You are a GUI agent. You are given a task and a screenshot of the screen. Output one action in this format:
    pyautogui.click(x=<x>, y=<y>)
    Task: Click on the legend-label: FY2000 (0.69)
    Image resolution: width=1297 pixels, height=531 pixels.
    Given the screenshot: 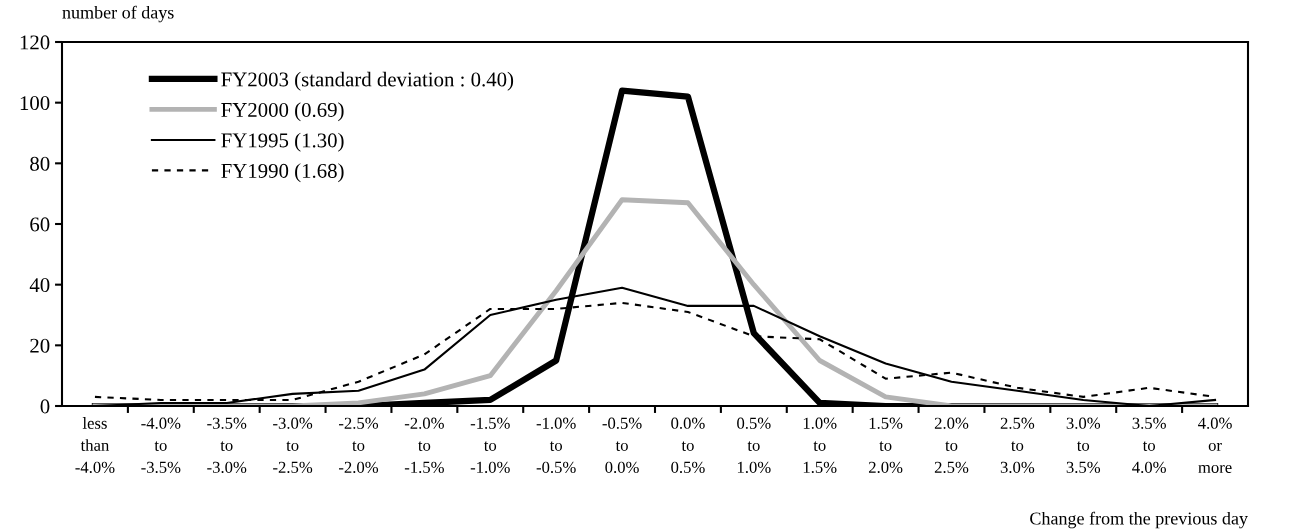 What is the action you would take?
    pyautogui.click(x=282, y=112)
    